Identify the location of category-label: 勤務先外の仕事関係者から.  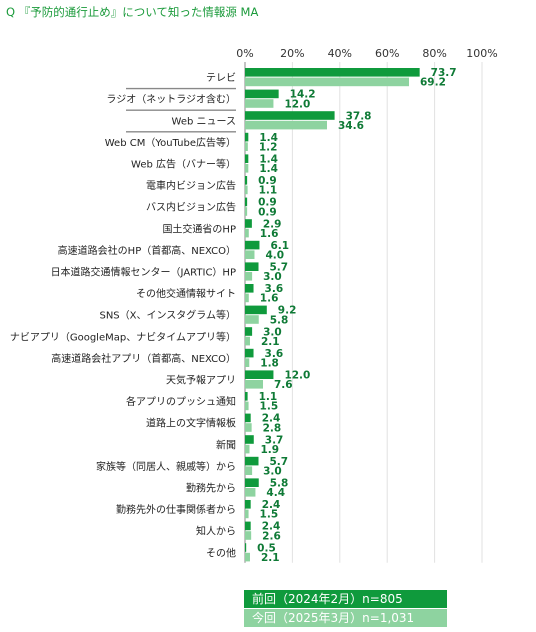
(176, 509).